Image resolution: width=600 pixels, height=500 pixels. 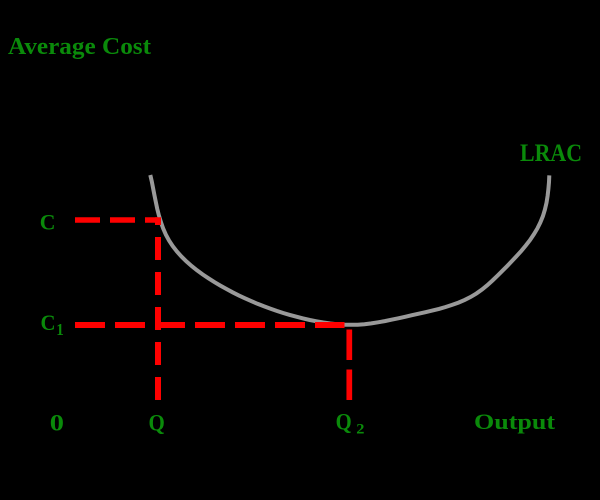 I want to click on svg-text: LRAC, so click(x=551, y=153).